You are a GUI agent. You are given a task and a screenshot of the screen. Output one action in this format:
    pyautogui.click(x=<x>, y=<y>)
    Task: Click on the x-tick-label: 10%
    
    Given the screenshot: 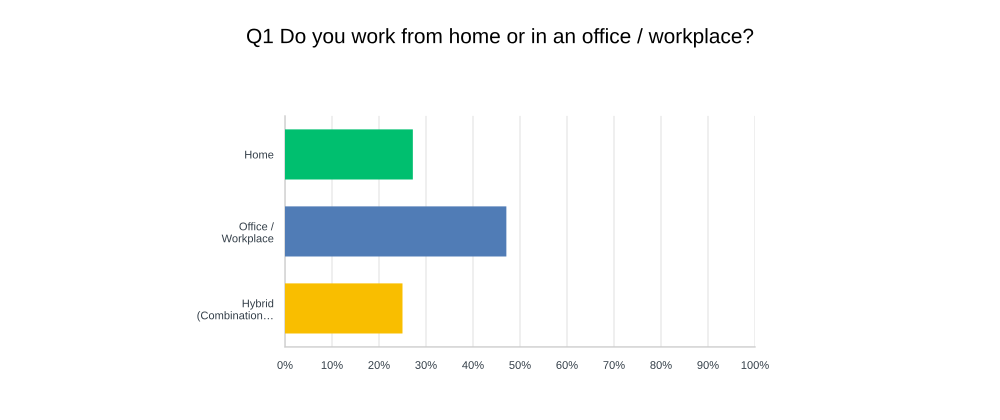 What is the action you would take?
    pyautogui.click(x=332, y=365)
    